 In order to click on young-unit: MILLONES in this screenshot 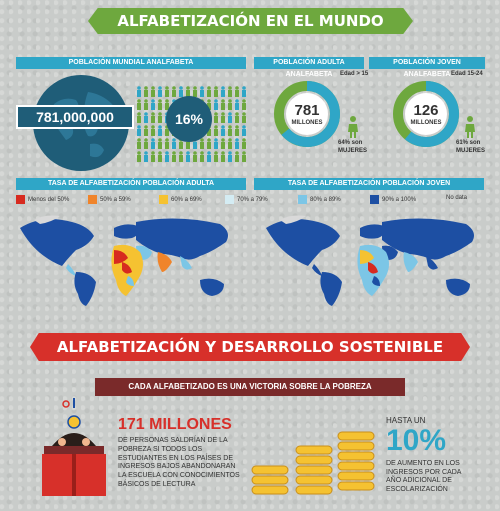, I will do `click(426, 123)`.